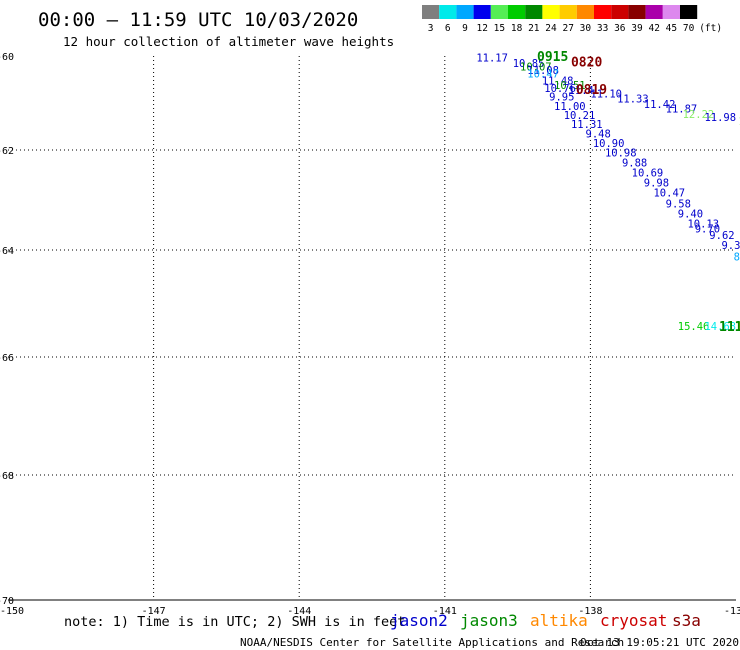 This screenshot has height=650, width=740. I want to click on scale-label: 24, so click(551, 28).